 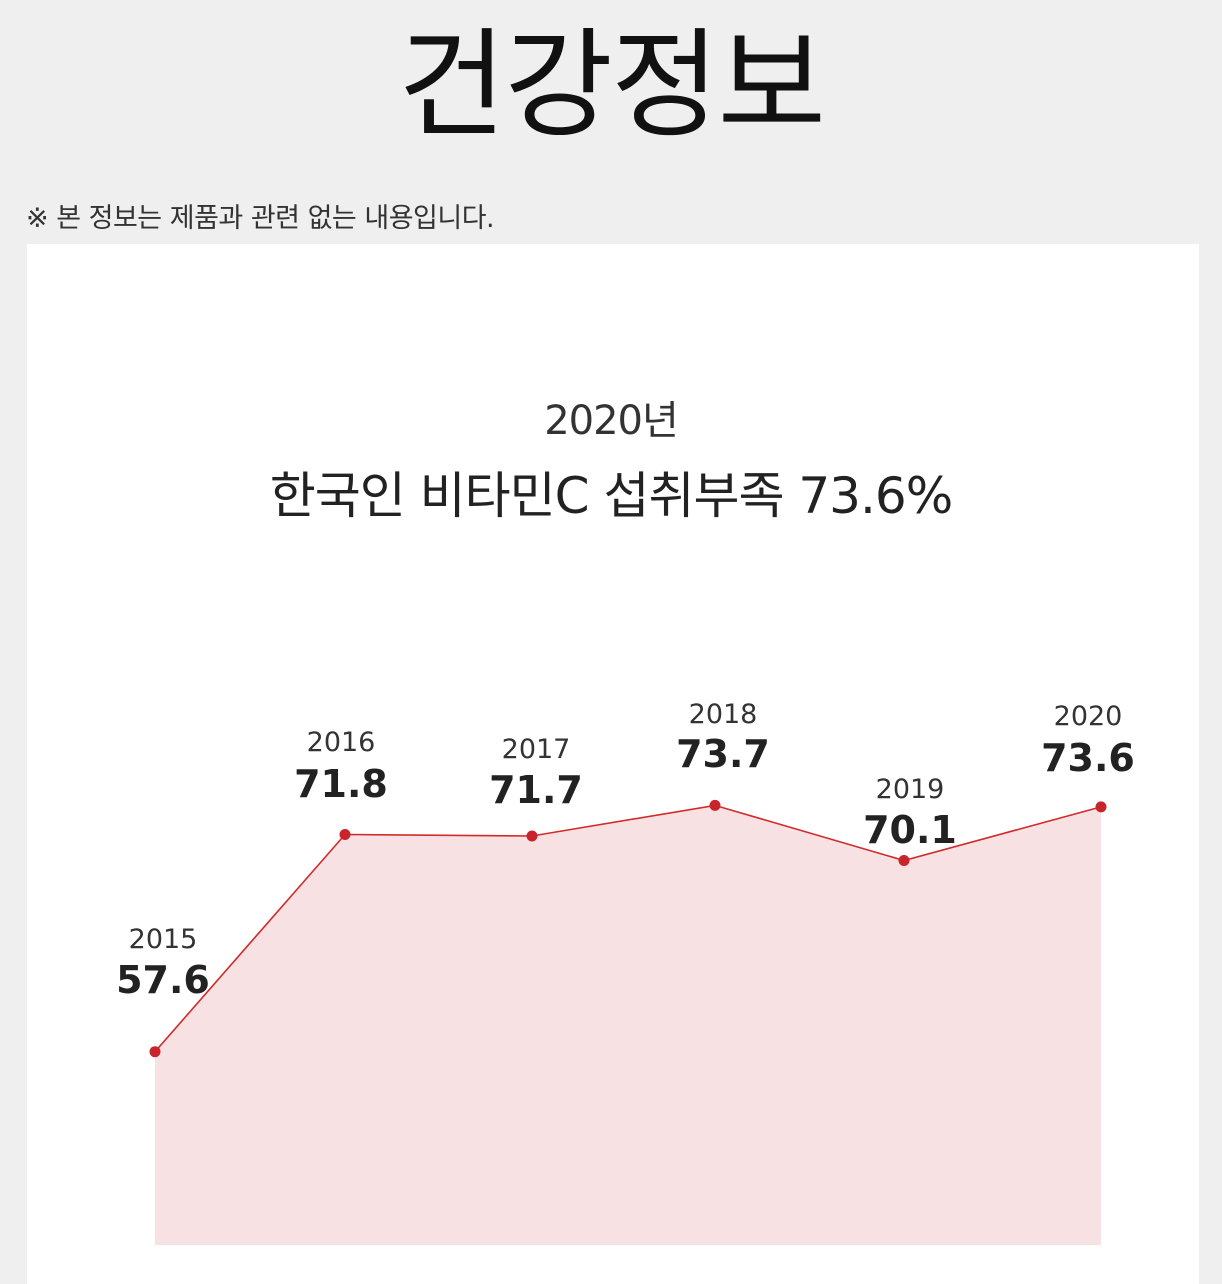 What do you see at coordinates (163, 939) in the screenshot?
I see `x-tick-label-2015: 2015` at bounding box center [163, 939].